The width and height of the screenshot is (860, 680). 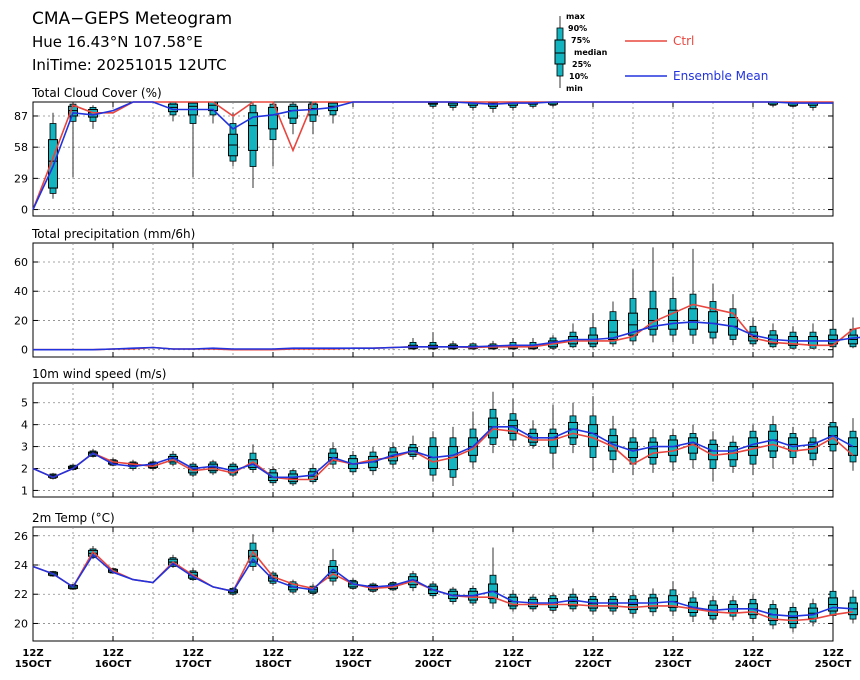 What do you see at coordinates (96, 93) in the screenshot?
I see `panel-title-cloud: Total Cloud Cover (%)` at bounding box center [96, 93].